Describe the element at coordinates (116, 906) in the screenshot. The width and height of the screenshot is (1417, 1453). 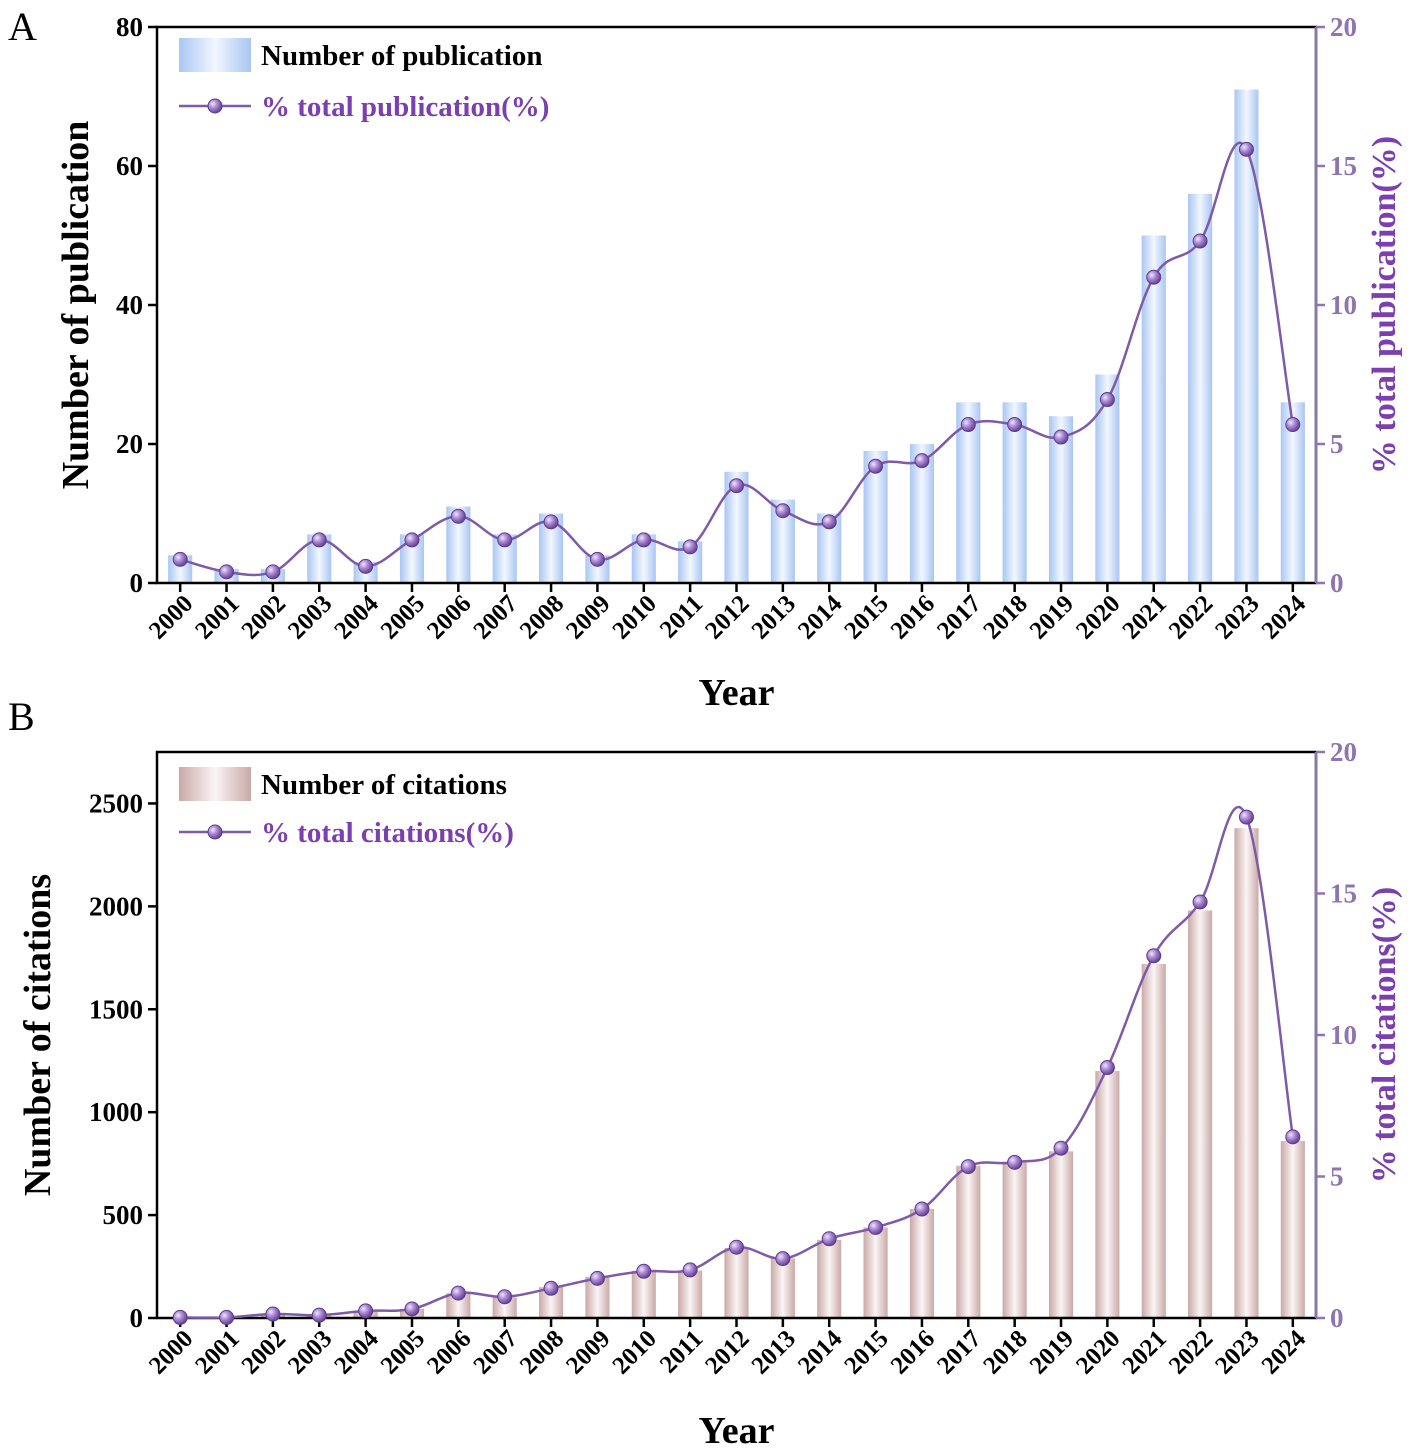
I see `left-tick-label: 2000` at that location.